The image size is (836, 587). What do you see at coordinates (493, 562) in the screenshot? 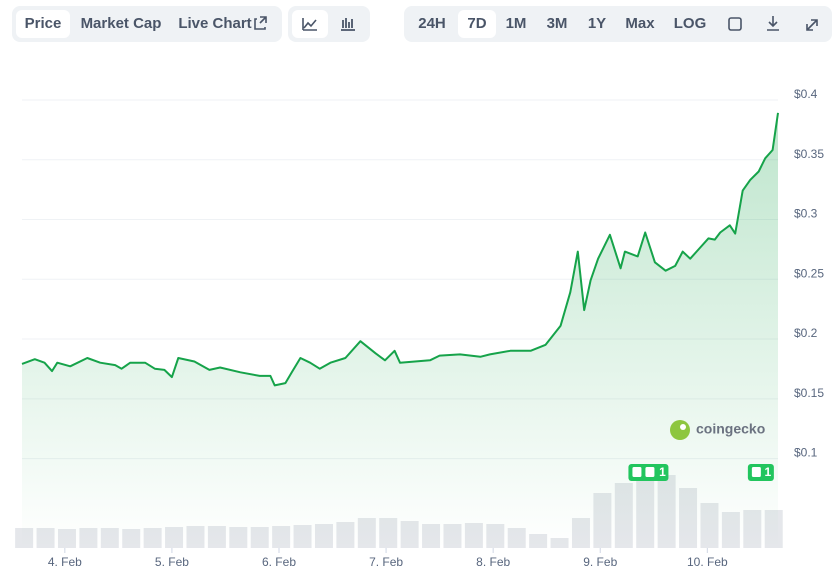
I see `x-tick-label: 8. Feb` at bounding box center [493, 562].